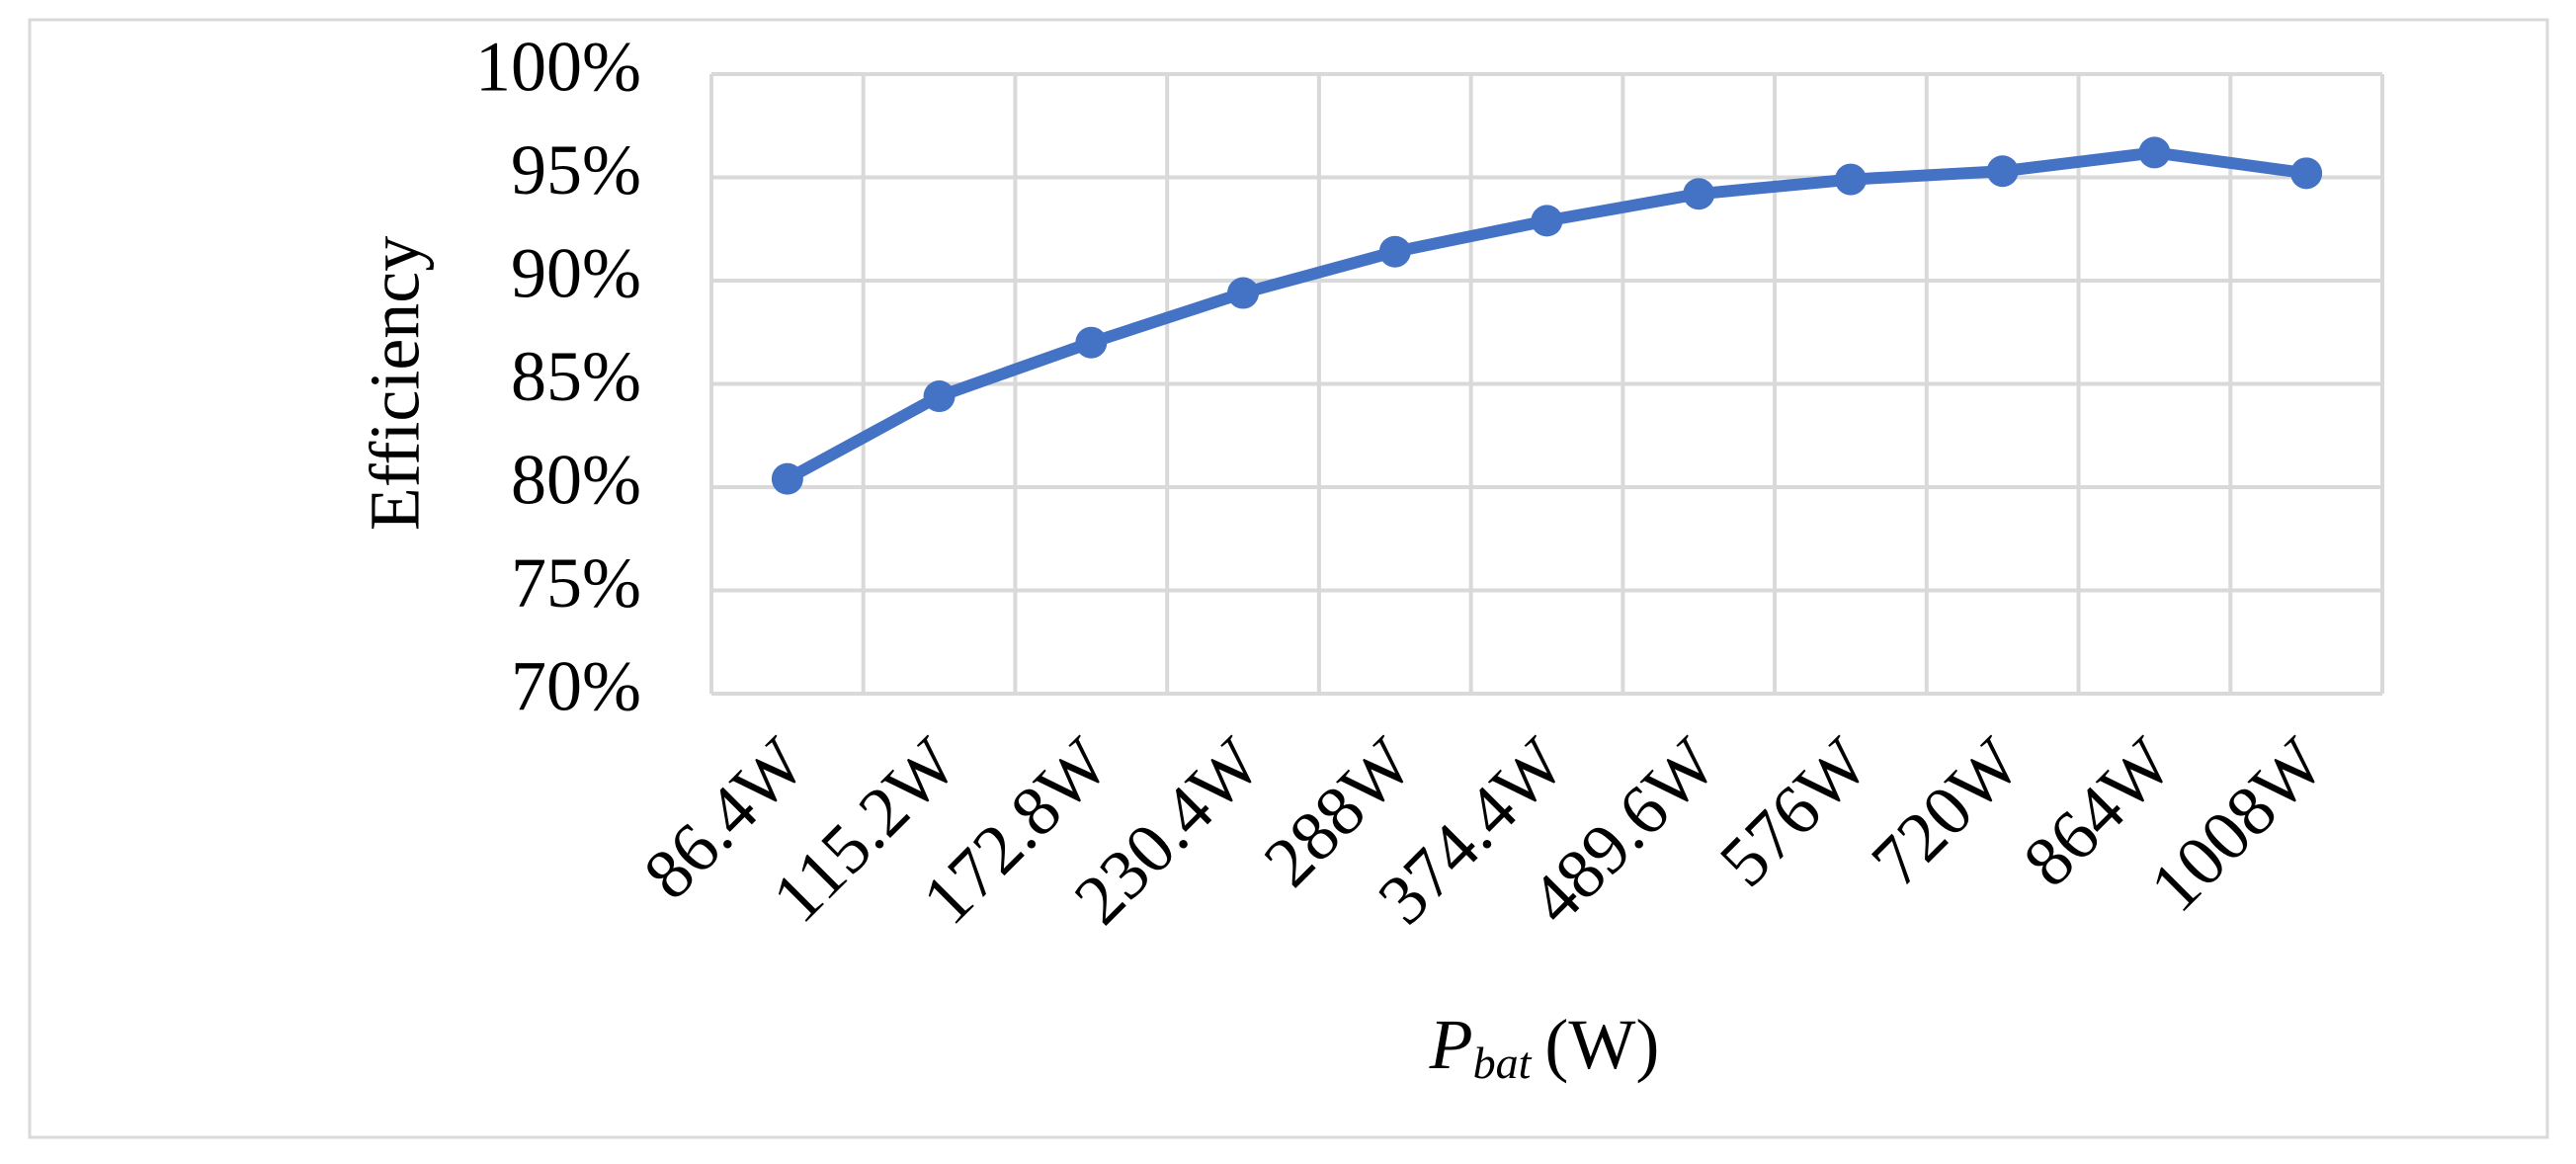  I want to click on y-tick-label: 100%, so click(558, 67).